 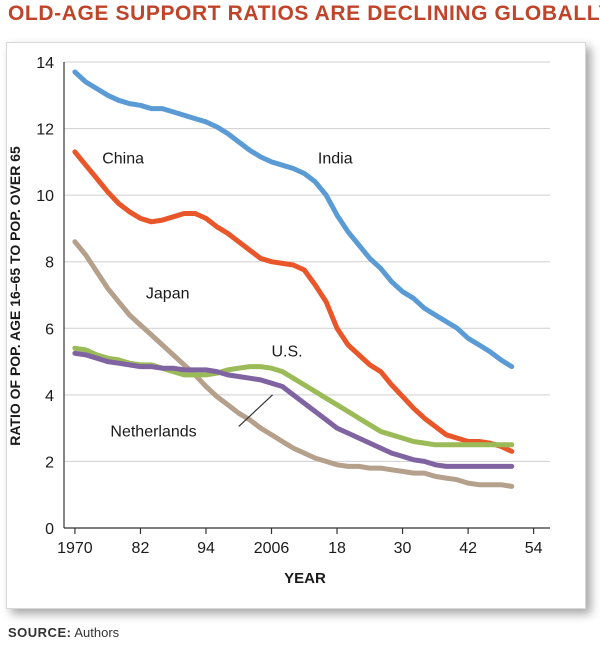 What do you see at coordinates (335, 159) in the screenshot?
I see `series-label-india: India` at bounding box center [335, 159].